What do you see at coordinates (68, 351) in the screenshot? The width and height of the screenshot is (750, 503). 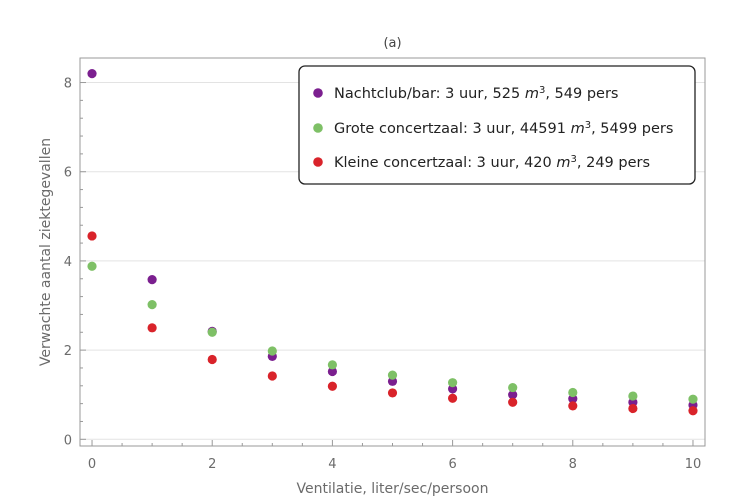 I see `y-tick-label: 2` at bounding box center [68, 351].